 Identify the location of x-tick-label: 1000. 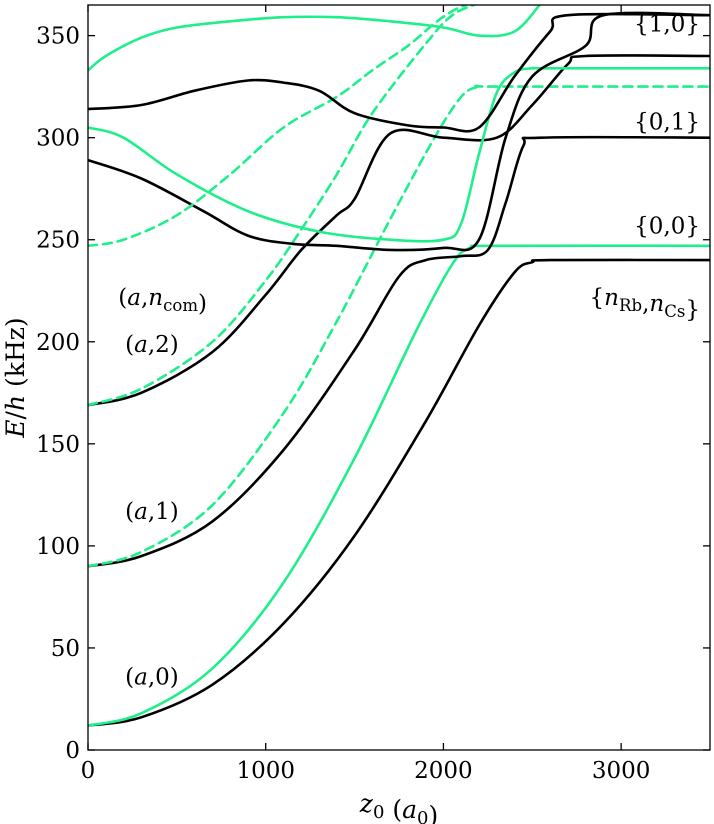
(265, 771).